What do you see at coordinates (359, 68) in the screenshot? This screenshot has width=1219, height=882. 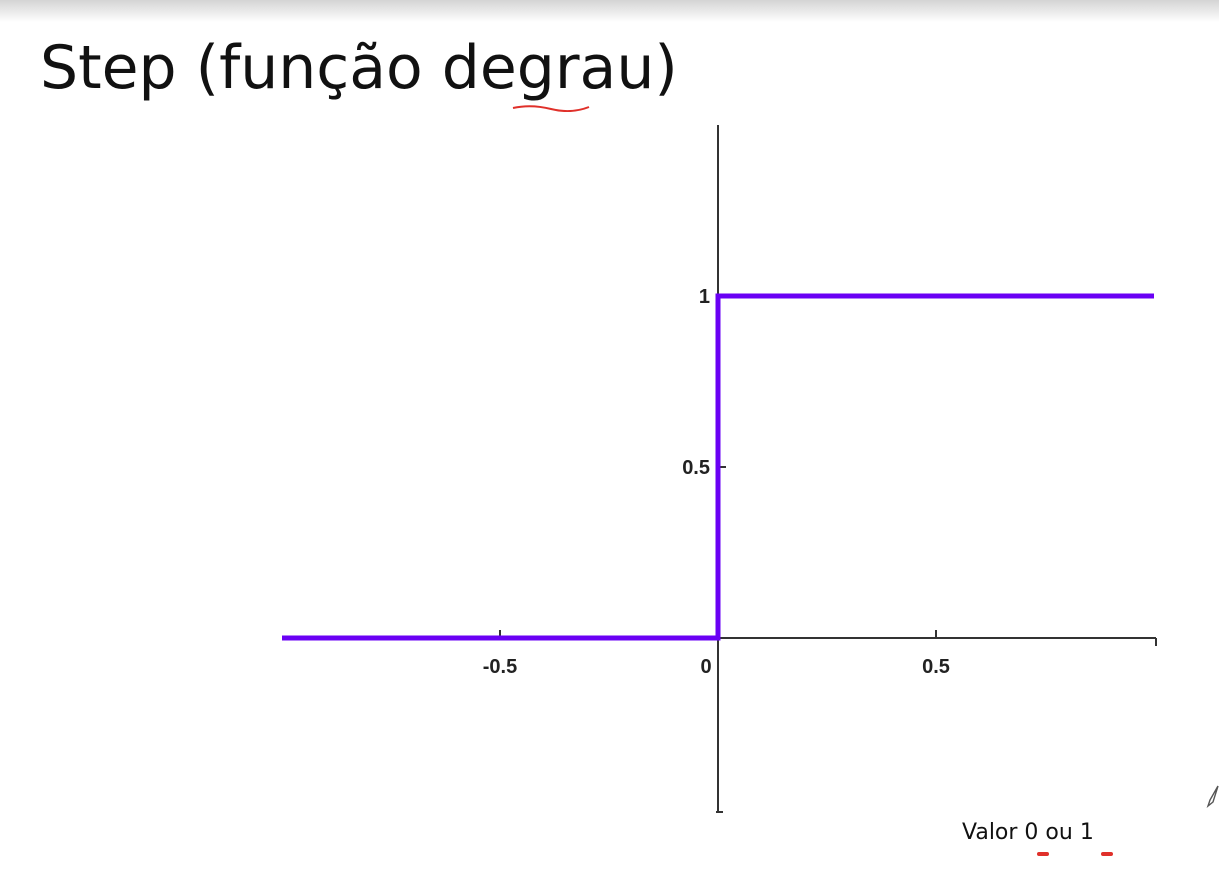 I see `slide-title: Step (função degrau)` at bounding box center [359, 68].